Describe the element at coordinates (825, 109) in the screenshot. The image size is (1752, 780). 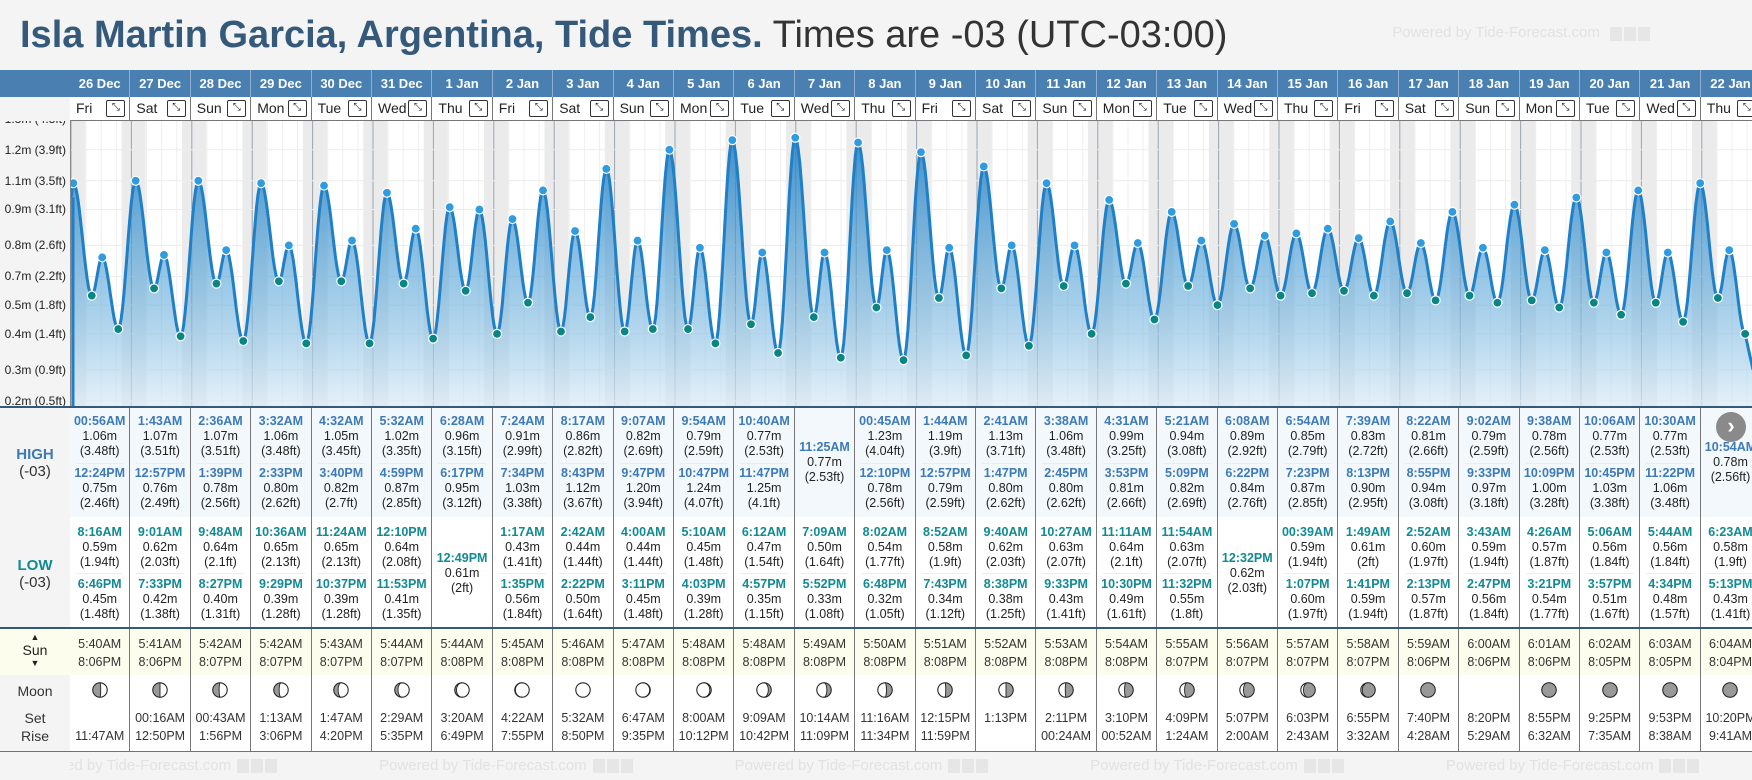
I see `day-of-week: Wed ⤡` at that location.